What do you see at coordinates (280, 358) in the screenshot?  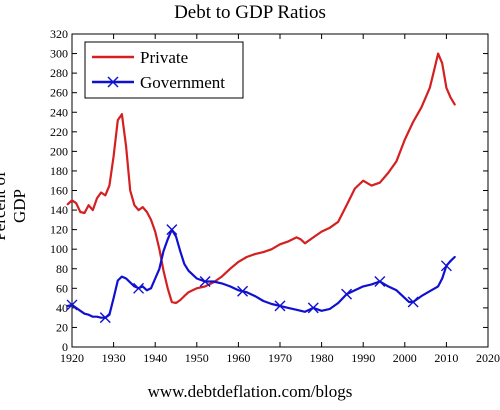 I see `x-tick-label: 1970` at bounding box center [280, 358].